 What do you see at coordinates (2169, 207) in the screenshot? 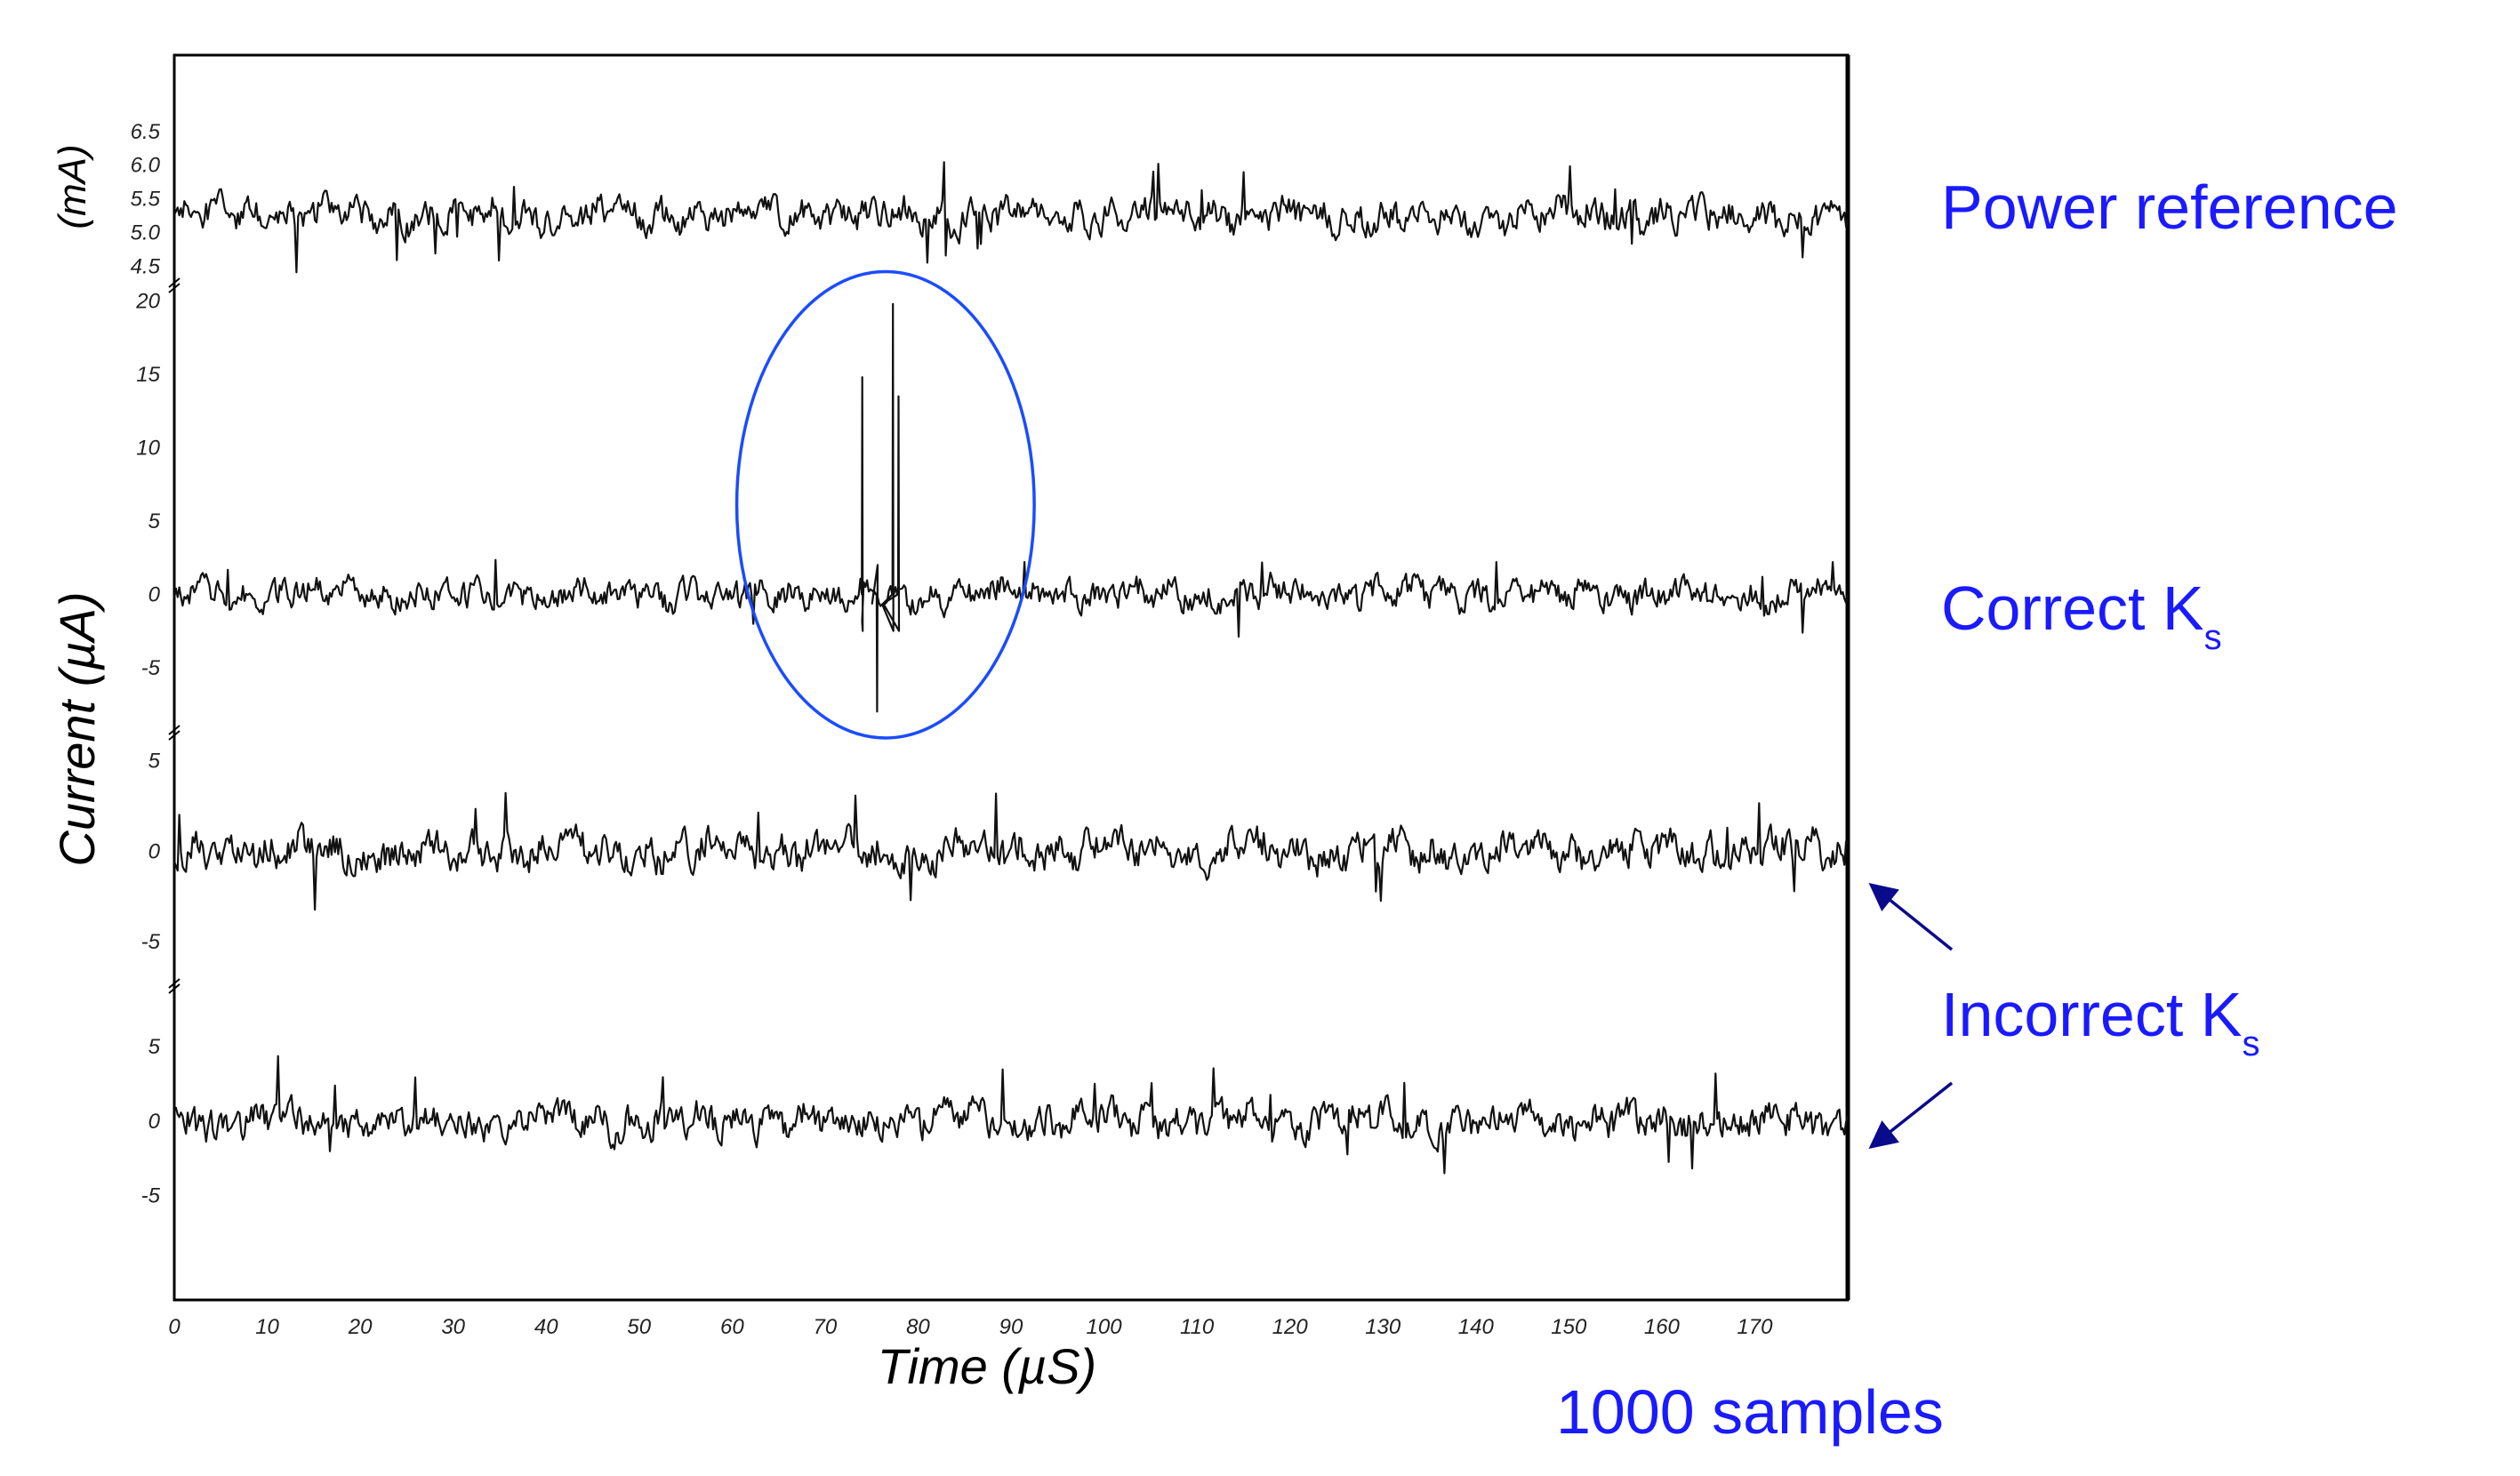
I see `power-reference-label: Power reference` at bounding box center [2169, 207].